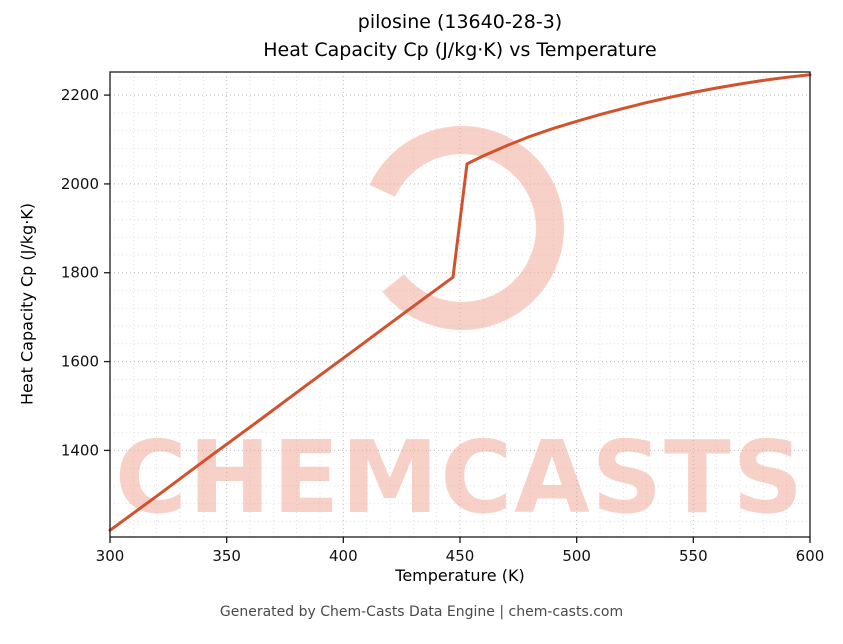 The image size is (843, 644). I want to click on x-tick-label: 450, so click(460, 556).